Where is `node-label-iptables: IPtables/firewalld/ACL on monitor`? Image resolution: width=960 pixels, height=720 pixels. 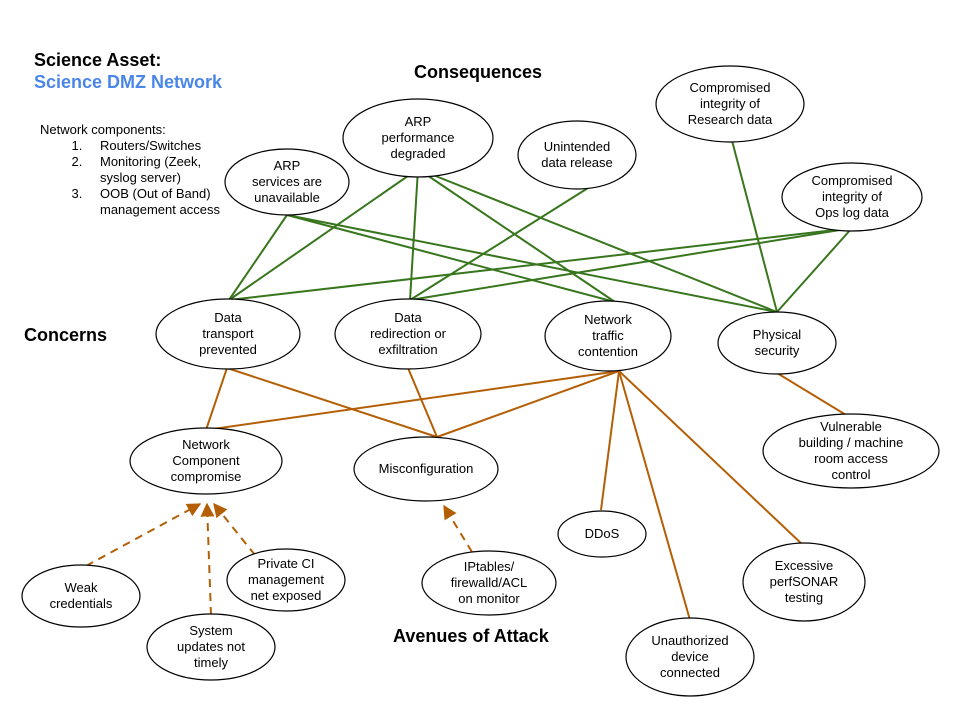 node-label-iptables: IPtables/firewalld/ACL on monitor is located at coordinates (489, 583).